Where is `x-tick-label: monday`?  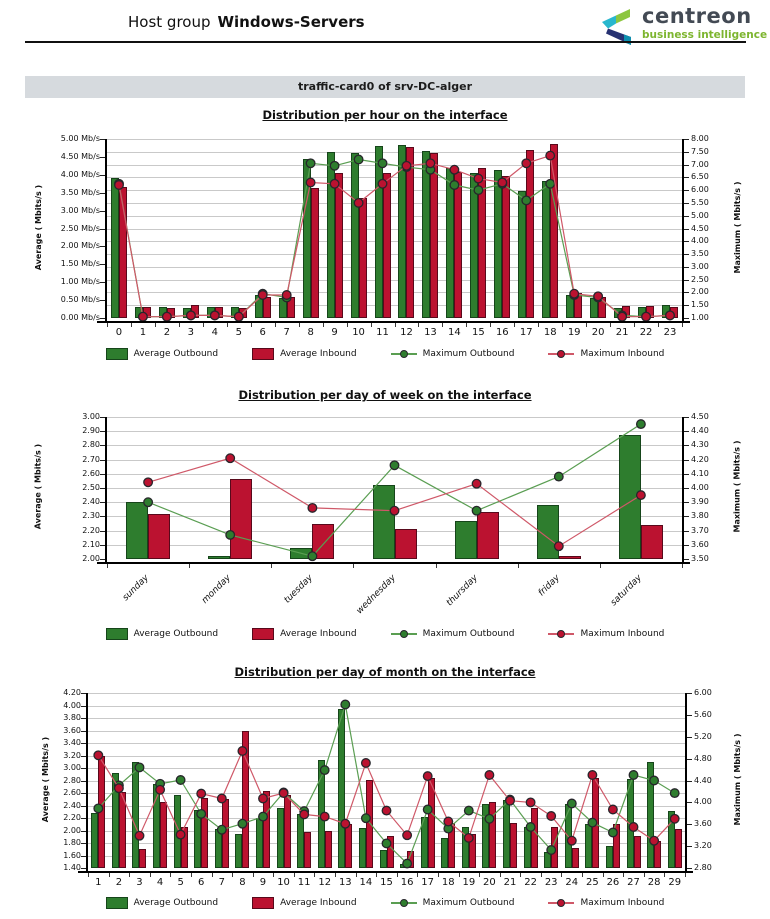 x-tick-label: monday is located at coordinates (217, 589).